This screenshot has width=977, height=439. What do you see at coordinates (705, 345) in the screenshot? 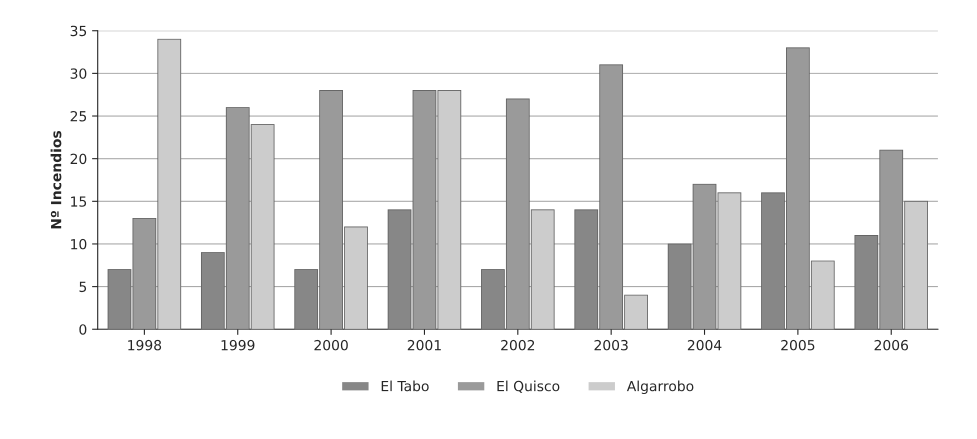
I see `x-tick-label: 2004` at bounding box center [705, 345].